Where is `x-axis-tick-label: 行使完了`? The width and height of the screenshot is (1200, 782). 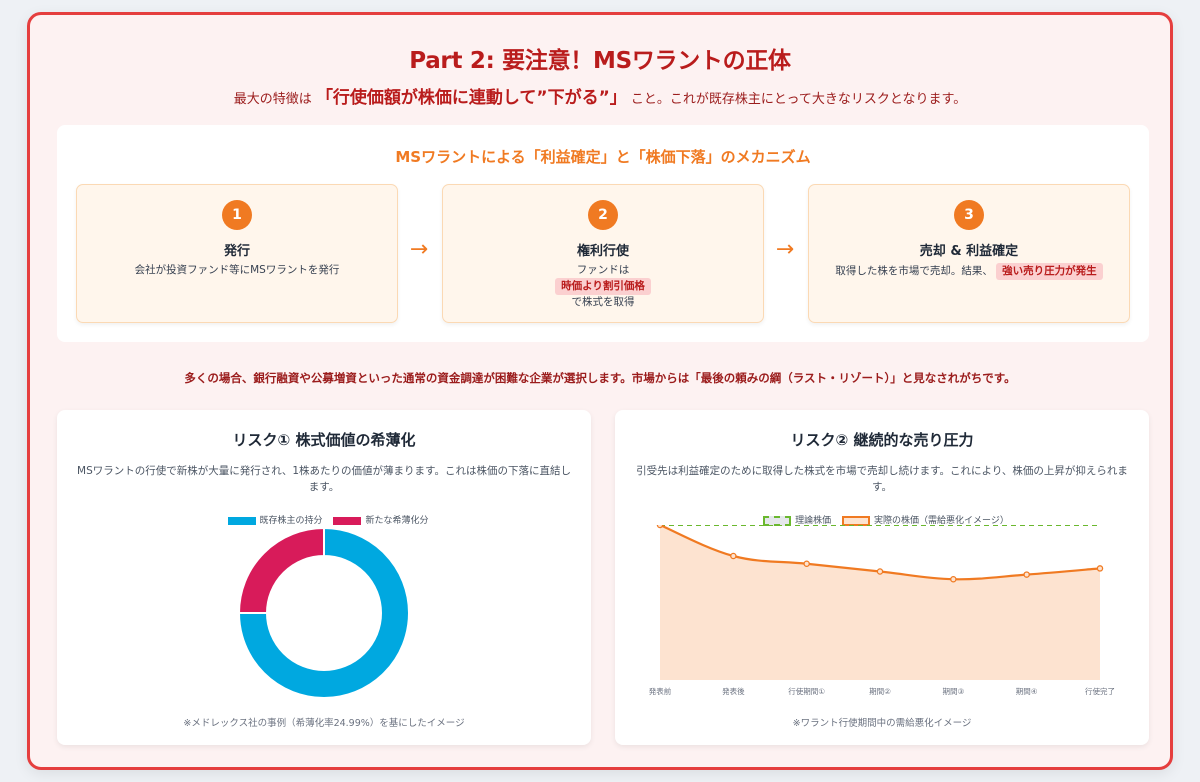
x-axis-tick-label: 行使完了 is located at coordinates (1100, 691).